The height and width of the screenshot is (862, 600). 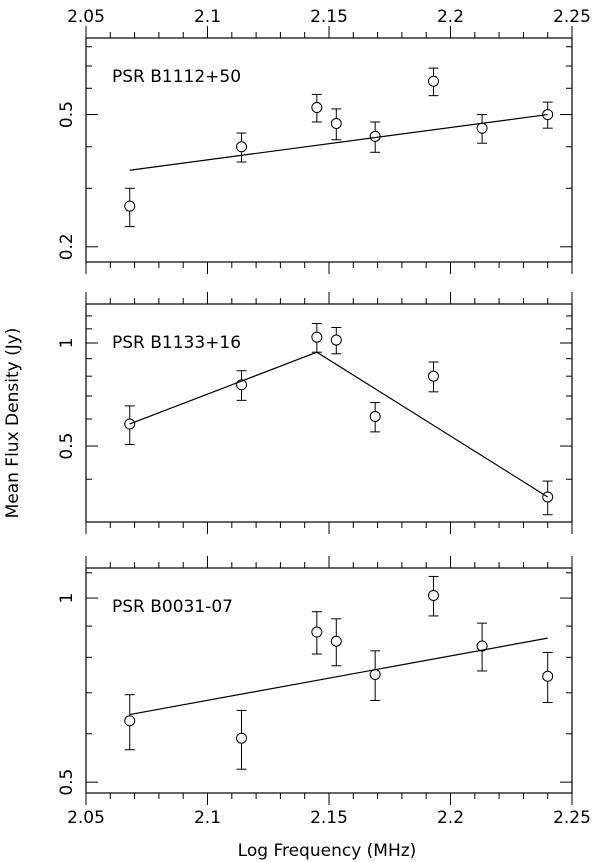 I want to click on panel-label: PSR B0031-07, so click(x=172, y=607).